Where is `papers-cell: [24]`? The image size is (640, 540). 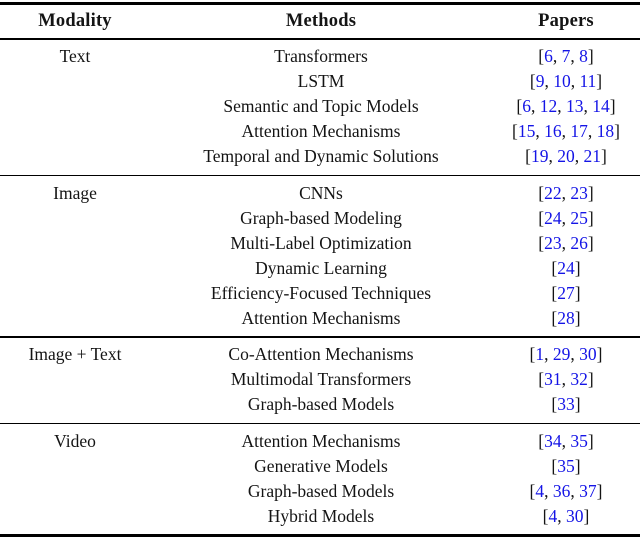
papers-cell: [24] is located at coordinates (566, 267).